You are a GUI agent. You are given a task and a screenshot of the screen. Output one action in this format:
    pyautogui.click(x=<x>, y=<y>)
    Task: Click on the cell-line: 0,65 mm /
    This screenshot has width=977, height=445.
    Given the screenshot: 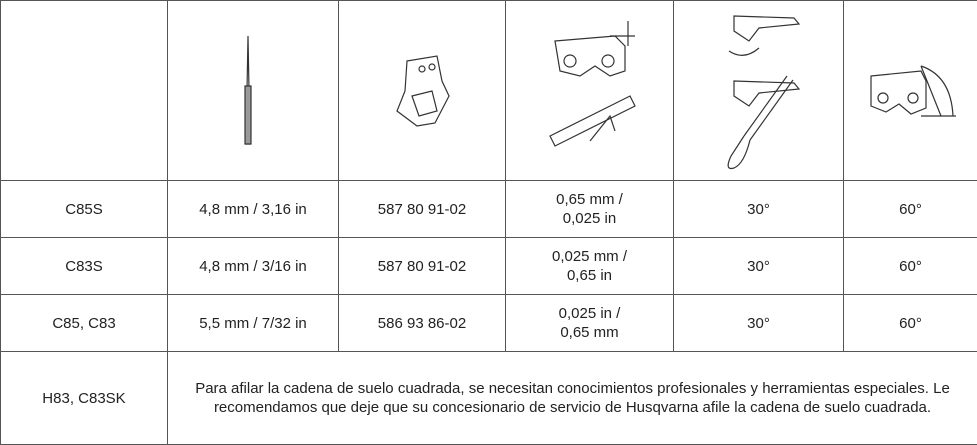 What is the action you would take?
    pyautogui.click(x=589, y=199)
    